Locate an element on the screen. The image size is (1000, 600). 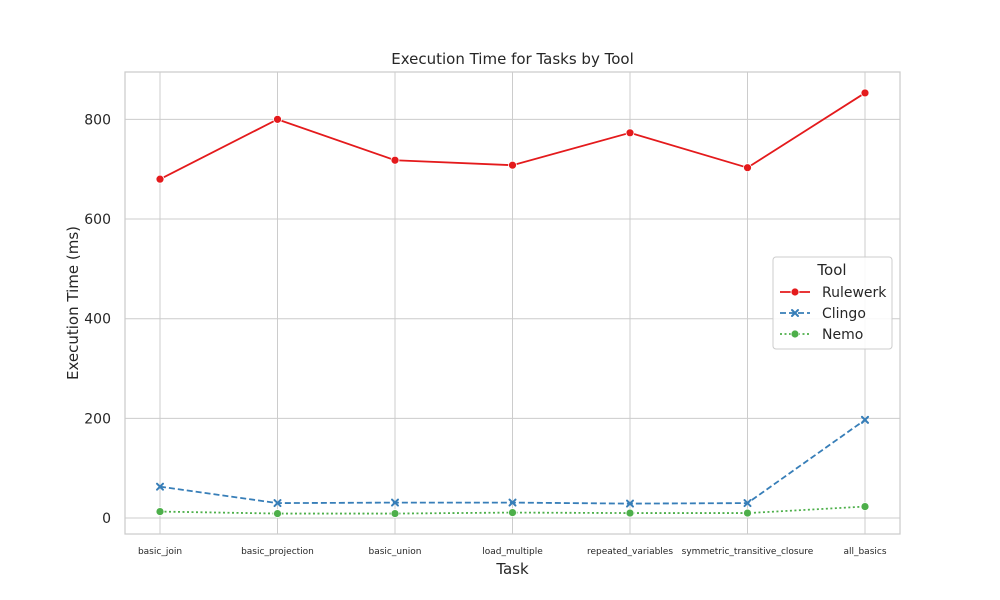
y-tick-label: 800 is located at coordinates (97, 120).